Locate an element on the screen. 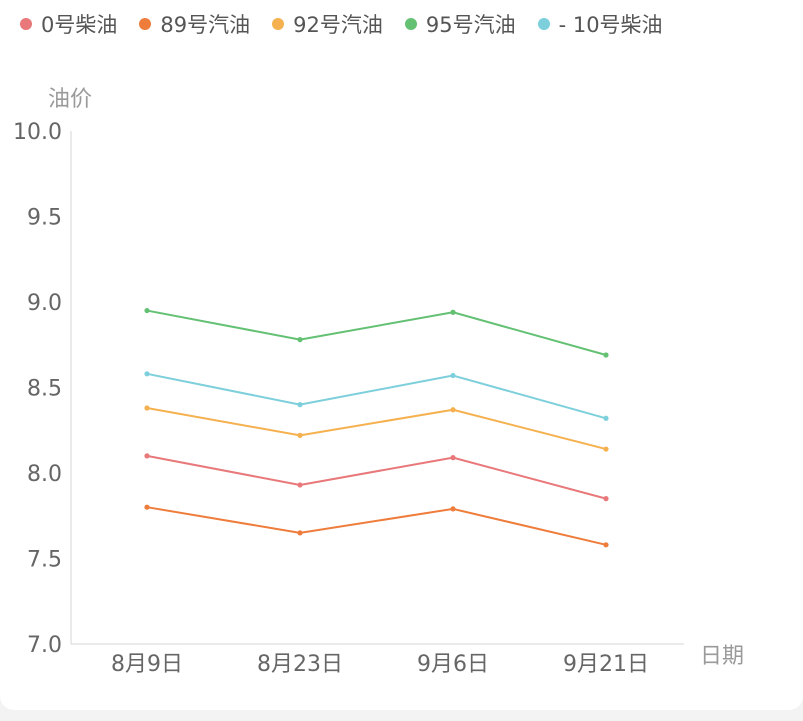 This screenshot has height=721, width=803. x-tick-label: 9月6日 is located at coordinates (453, 664).